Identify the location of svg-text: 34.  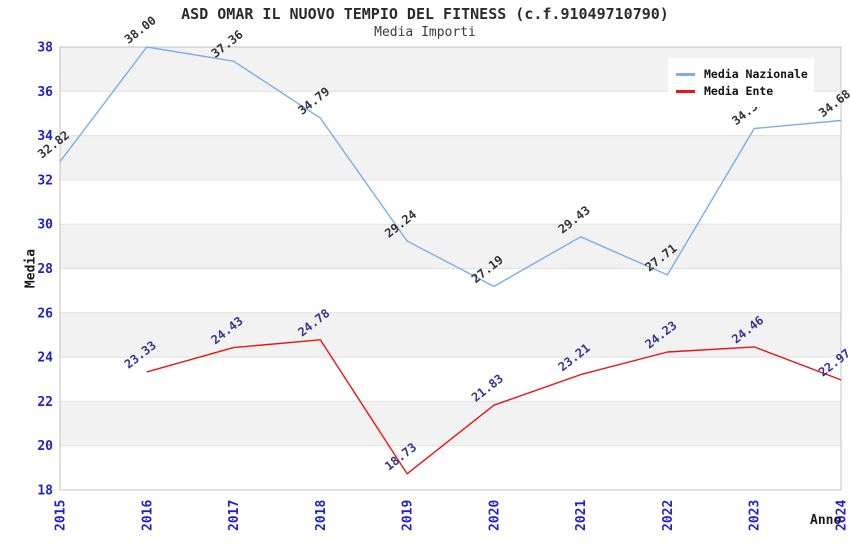
(45, 136).